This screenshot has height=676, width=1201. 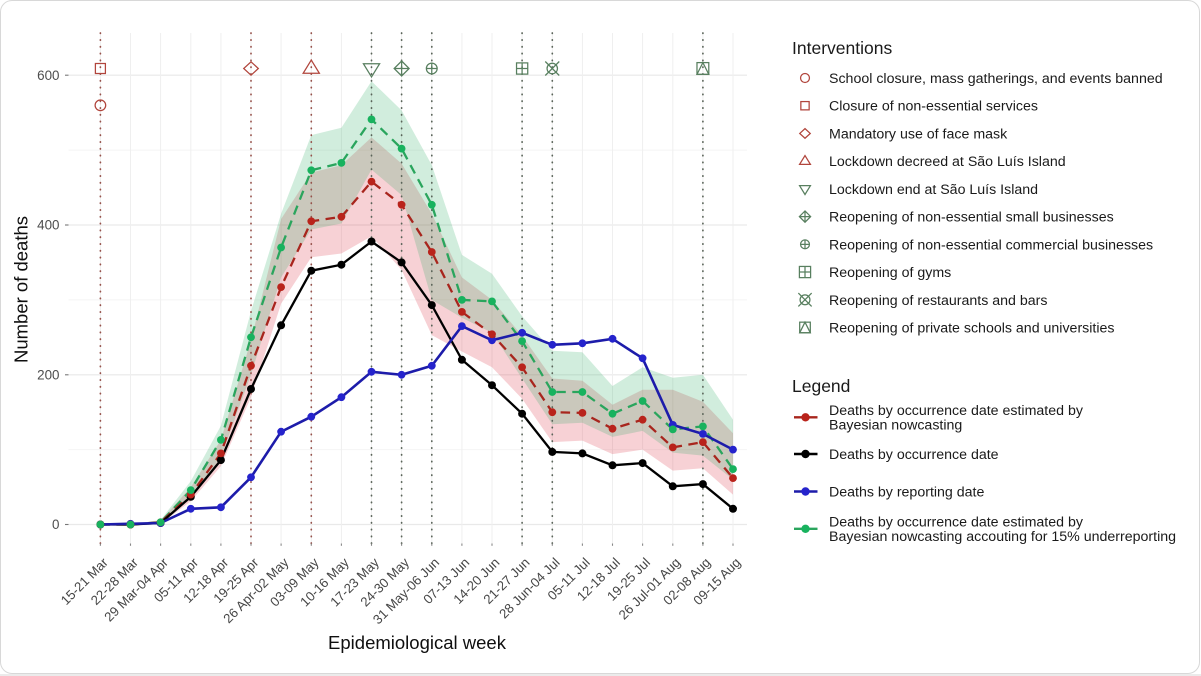 I want to click on svg-text: 600, so click(x=48, y=75).